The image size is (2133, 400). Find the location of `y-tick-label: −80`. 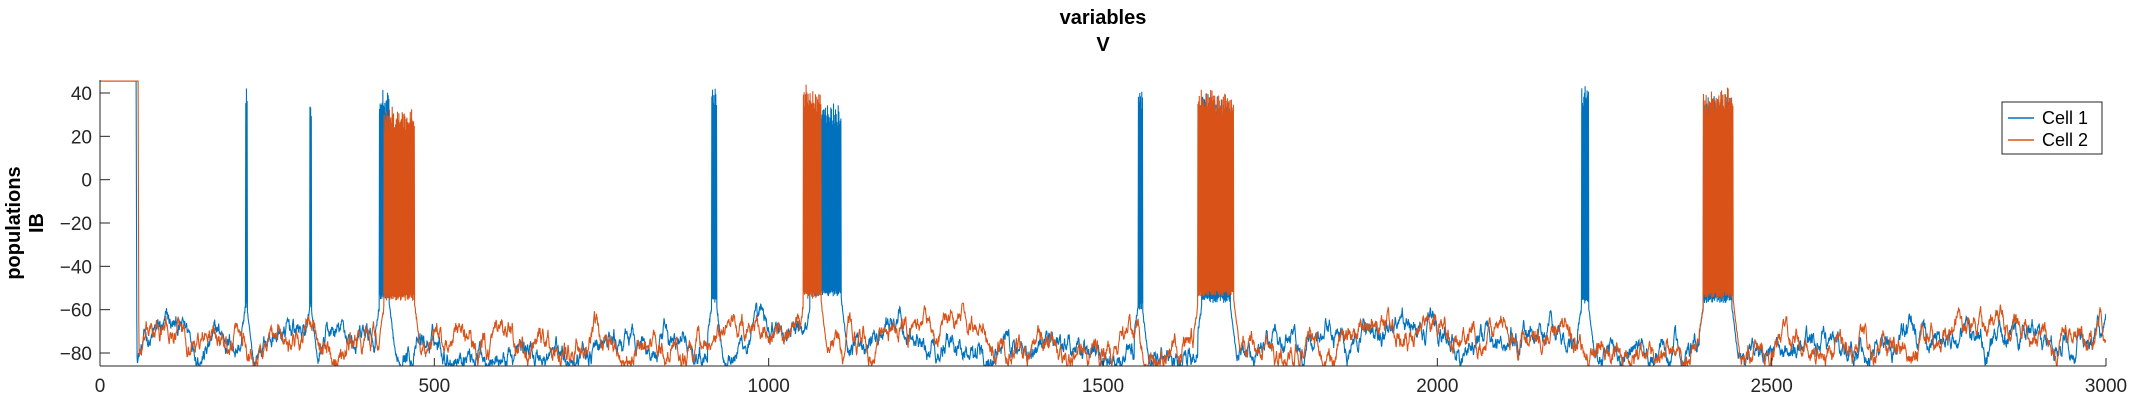

y-tick-label: −80 is located at coordinates (76, 354).